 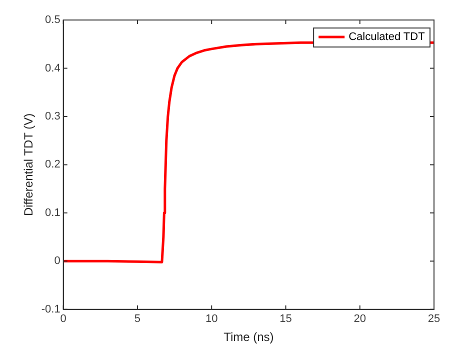 I want to click on y-tick-label: -0.1, so click(x=50, y=309).